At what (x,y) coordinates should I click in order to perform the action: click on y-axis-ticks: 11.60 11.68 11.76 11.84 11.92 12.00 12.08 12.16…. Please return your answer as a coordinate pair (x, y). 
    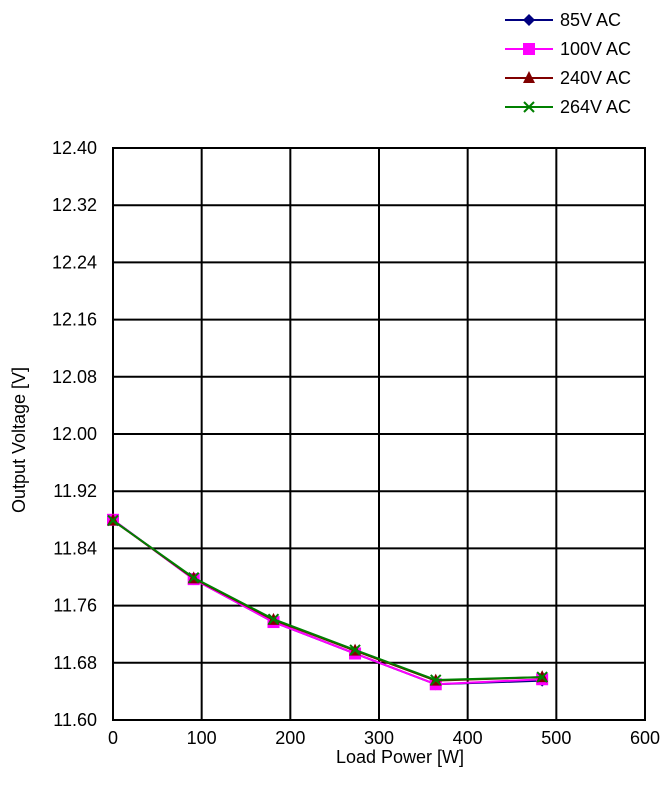
    Looking at the image, I should click on (74, 434).